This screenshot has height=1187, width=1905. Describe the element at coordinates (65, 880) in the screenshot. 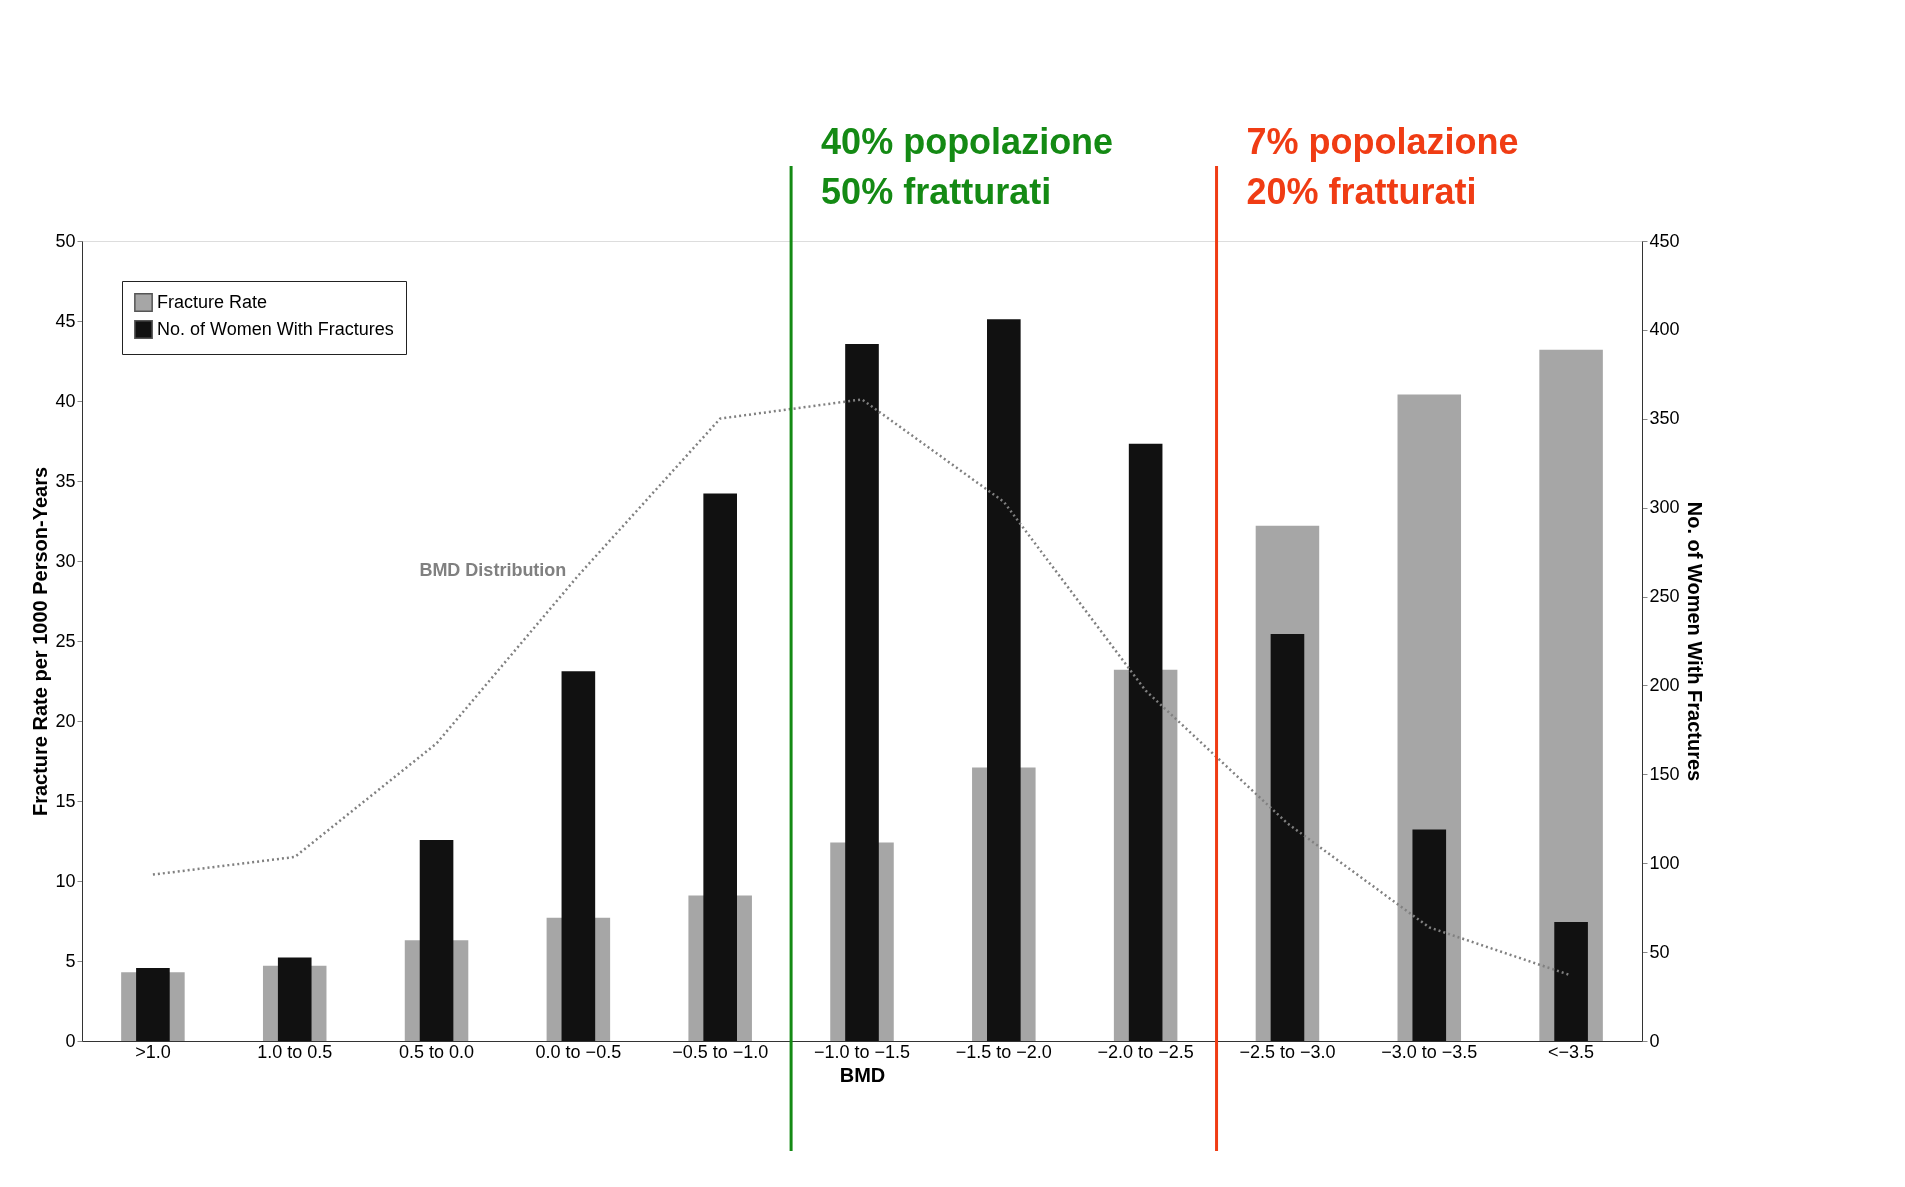

I see `y-tick-label: 10` at that location.